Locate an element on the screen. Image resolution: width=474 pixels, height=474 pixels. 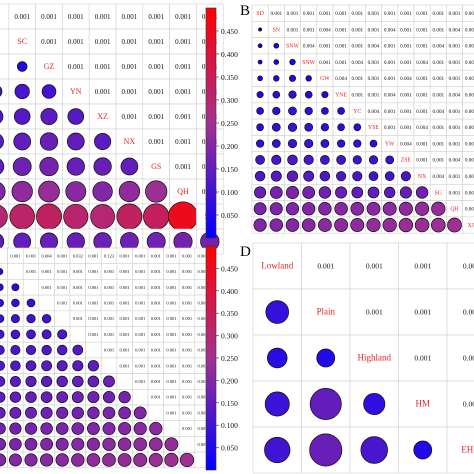
diagonal-label: SNW is located at coordinates (292, 47).